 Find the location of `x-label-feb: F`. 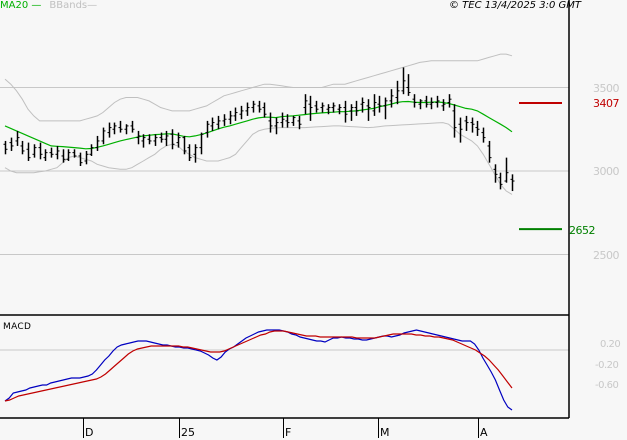

x-label-feb: F is located at coordinates (288, 432).